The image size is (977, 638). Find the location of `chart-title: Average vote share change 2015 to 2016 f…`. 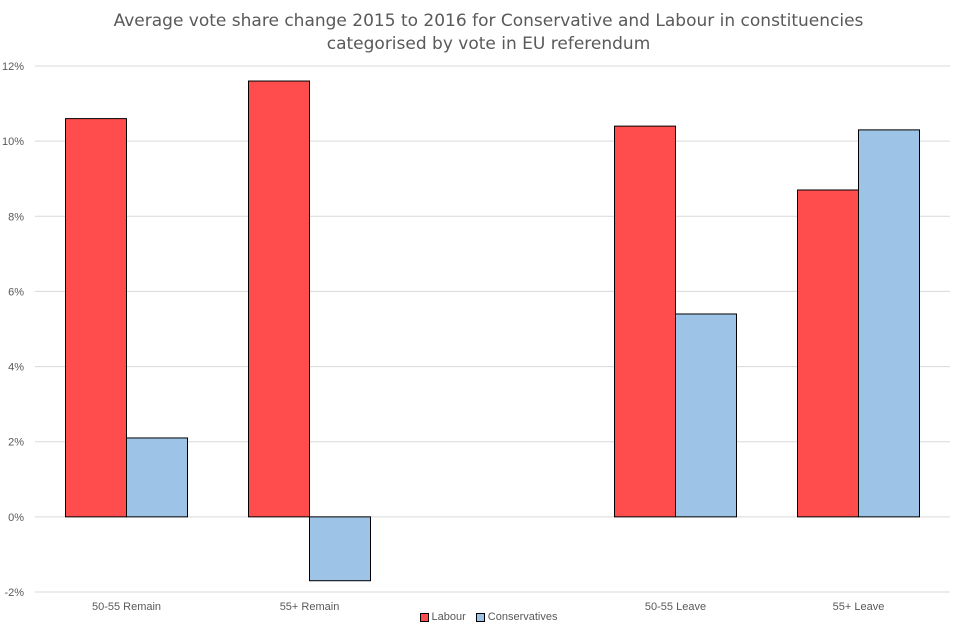

chart-title: Average vote share change 2015 to 2016 f… is located at coordinates (488, 33).